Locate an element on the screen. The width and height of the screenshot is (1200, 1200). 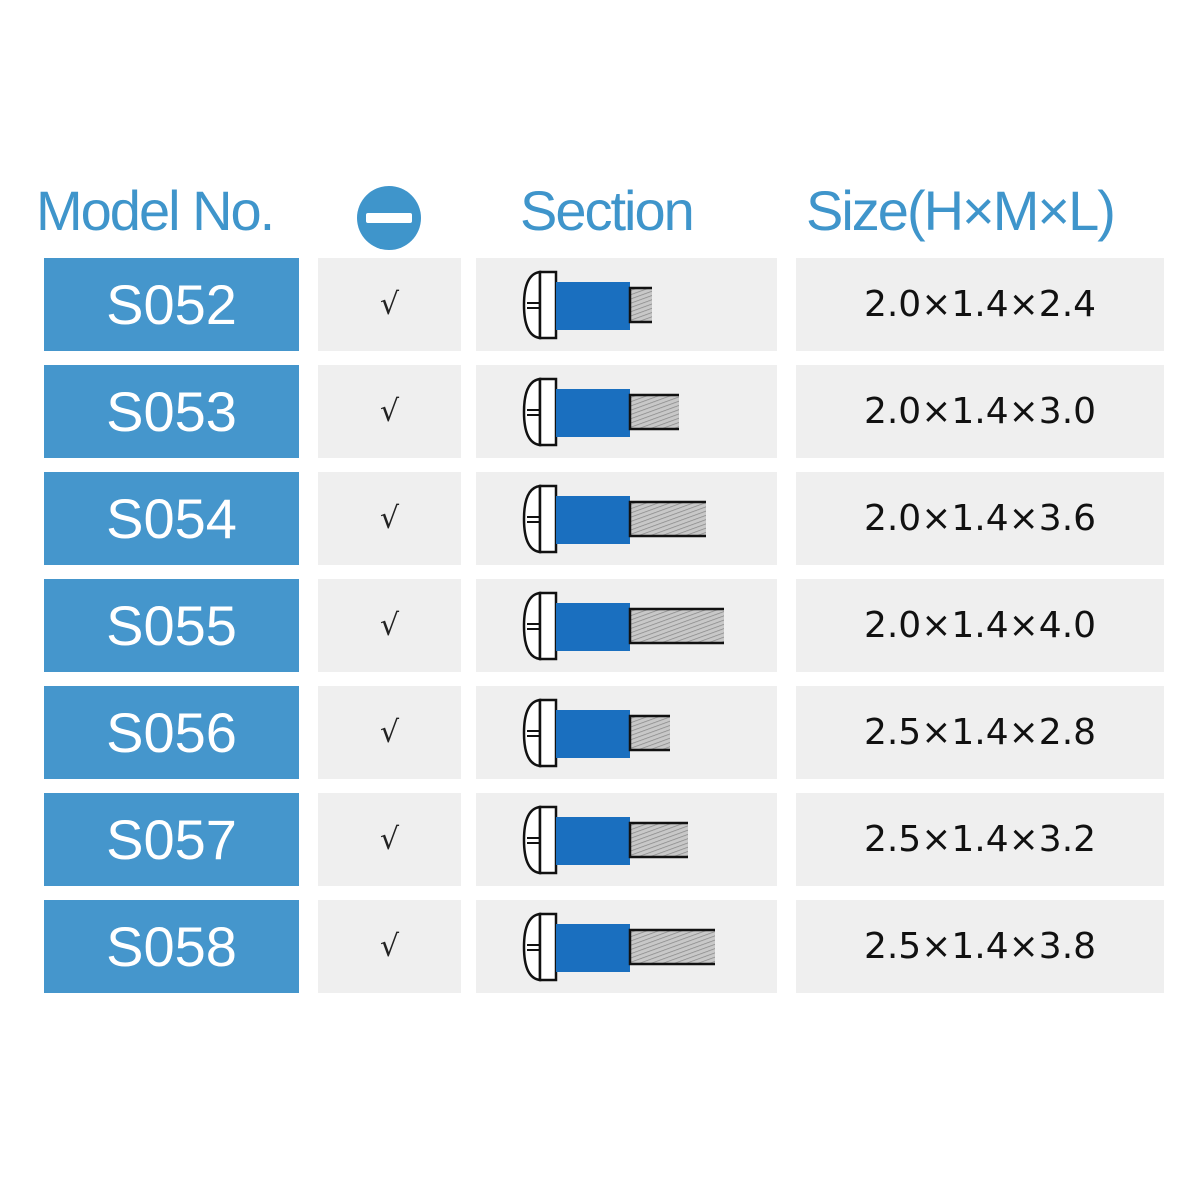
table-row: S053 √ 2.0×1.4×3.0 is located at coordinates (600, 411).